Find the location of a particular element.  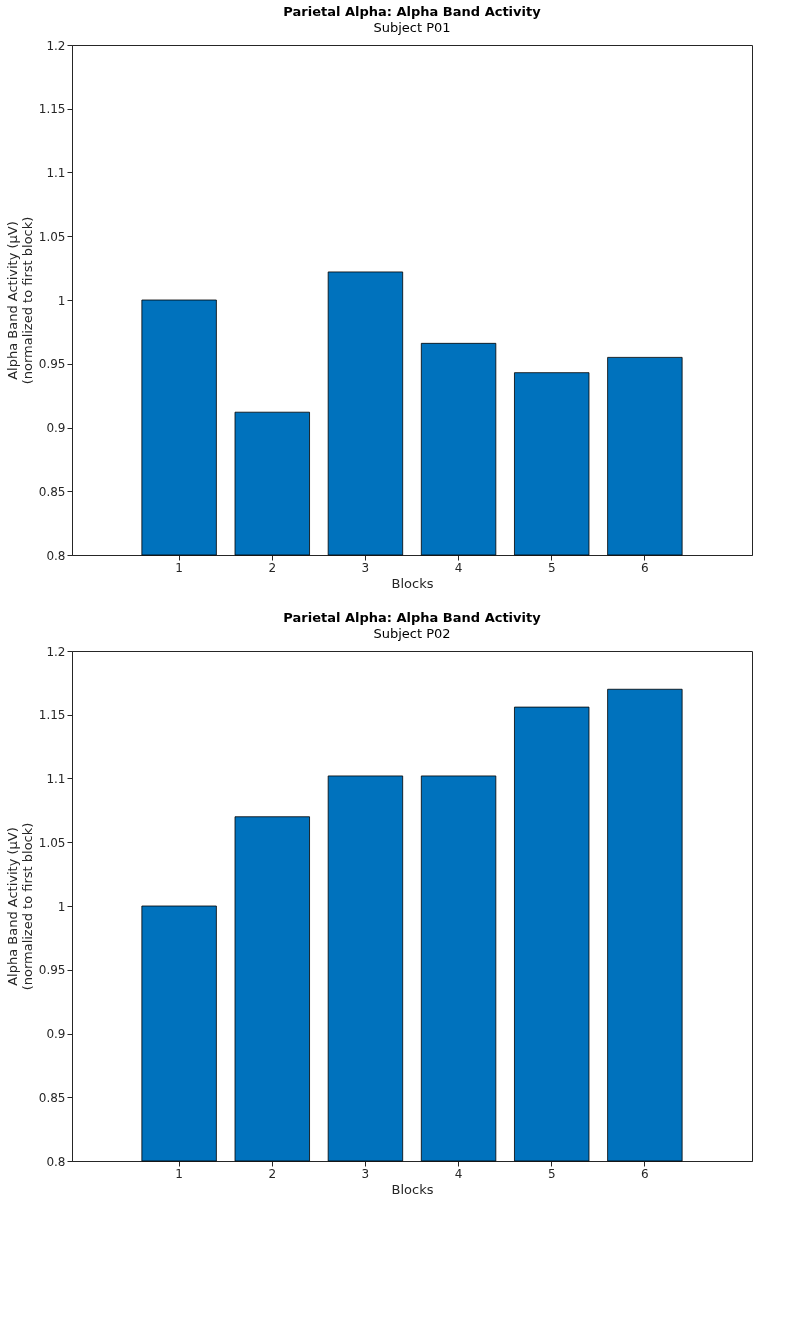

chart-subtitle: Subject P02 is located at coordinates (412, 633).